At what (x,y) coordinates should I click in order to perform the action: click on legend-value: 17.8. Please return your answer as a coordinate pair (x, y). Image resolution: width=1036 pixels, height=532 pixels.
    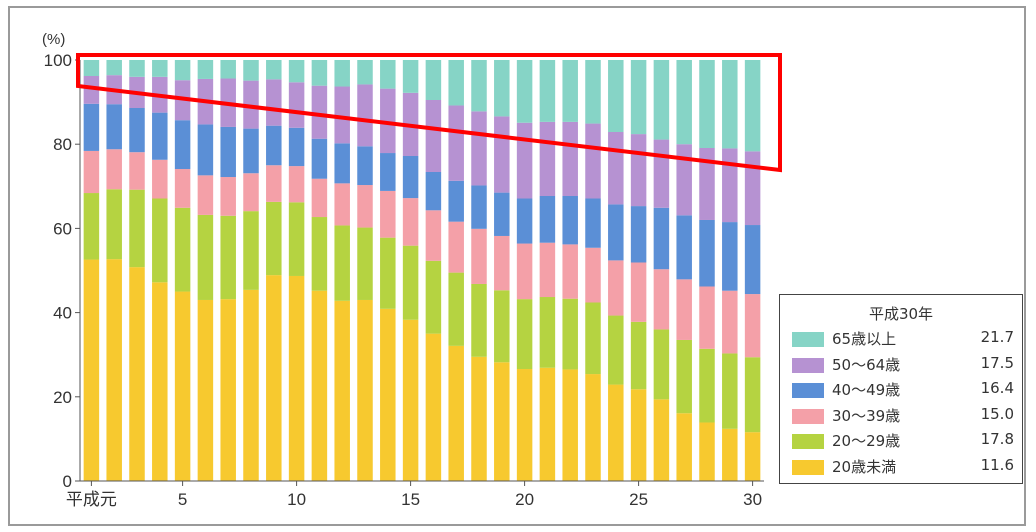
    Looking at the image, I should click on (997, 439).